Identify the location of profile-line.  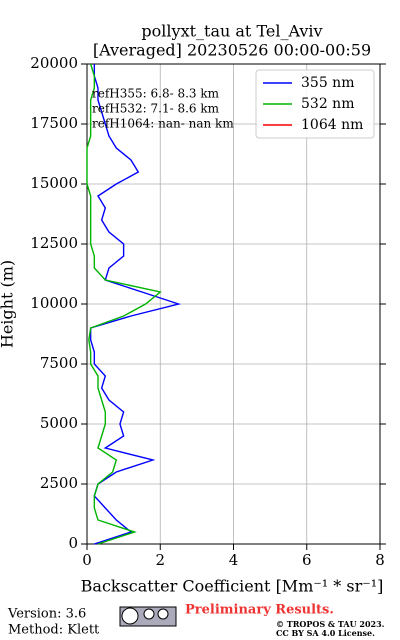
(124, 304).